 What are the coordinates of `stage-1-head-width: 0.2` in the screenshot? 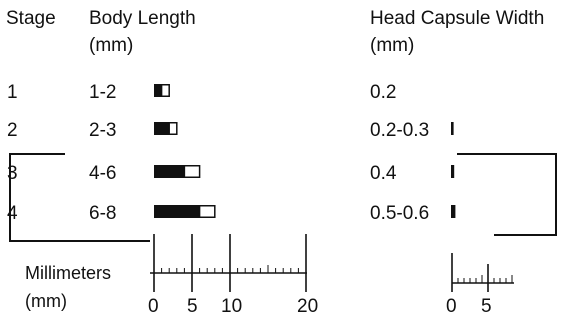 It's located at (383, 92).